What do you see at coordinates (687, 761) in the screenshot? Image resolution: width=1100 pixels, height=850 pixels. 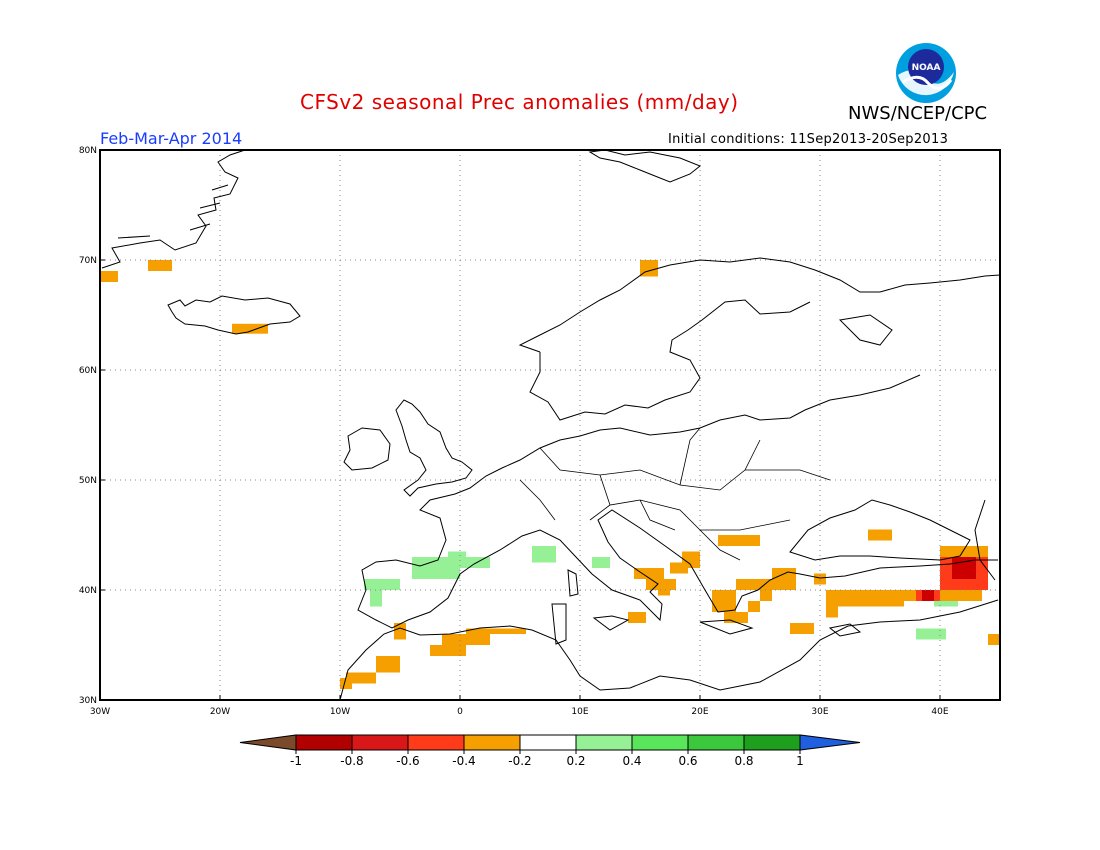 I see `colorbar-label: 0.6` at bounding box center [687, 761].